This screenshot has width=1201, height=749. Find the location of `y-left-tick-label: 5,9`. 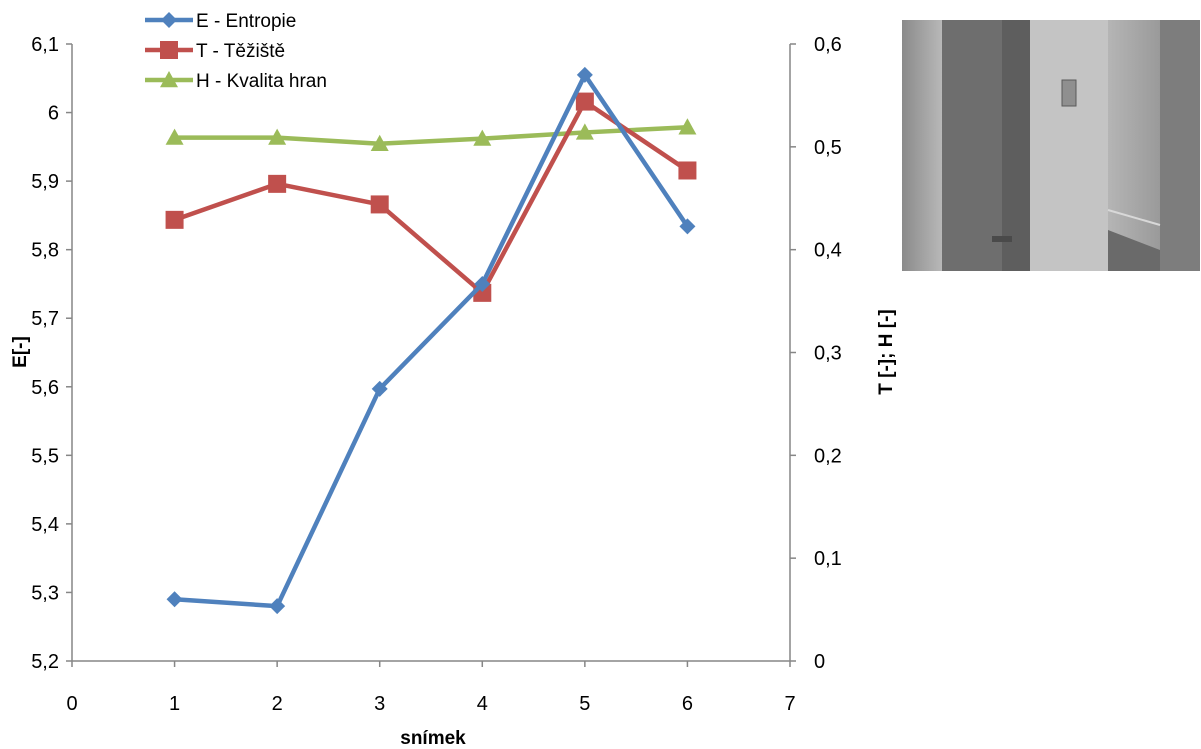

y-left-tick-label: 5,9 is located at coordinates (45, 182).